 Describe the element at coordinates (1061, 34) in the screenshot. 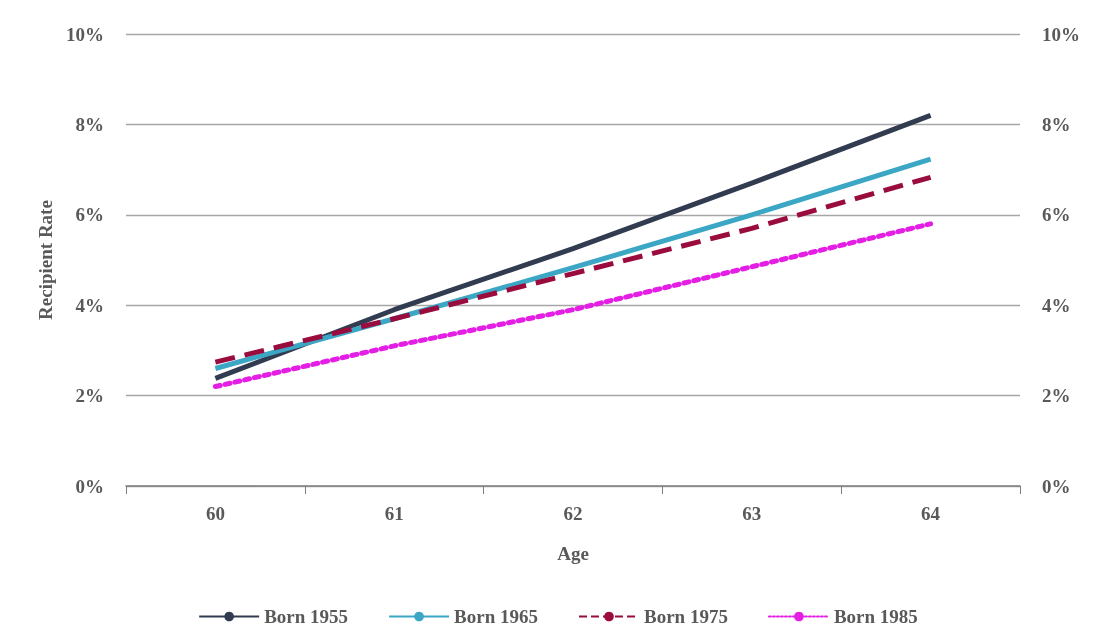

I see `y2-tick-label: 10%` at that location.